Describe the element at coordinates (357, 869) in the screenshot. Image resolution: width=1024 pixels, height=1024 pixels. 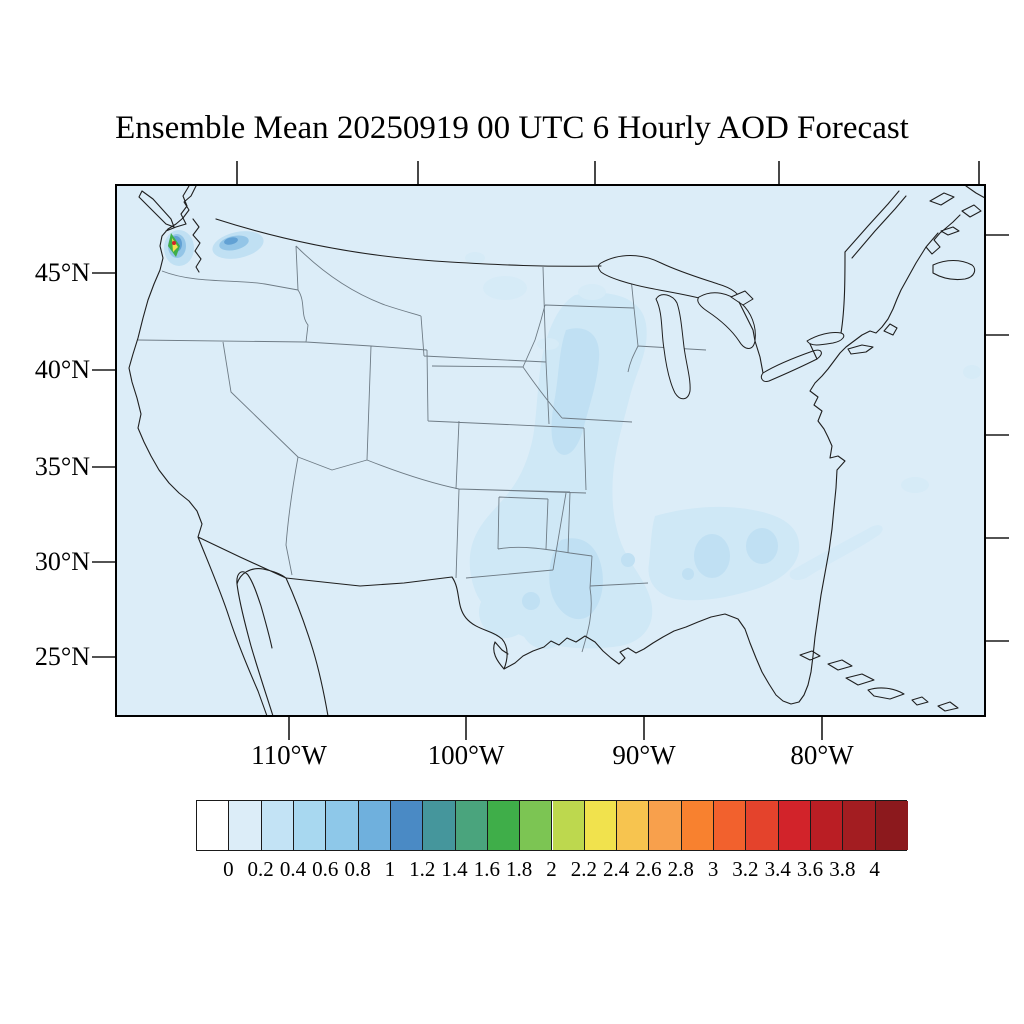
I see `colorbar-tick-label: 0.8` at that location.